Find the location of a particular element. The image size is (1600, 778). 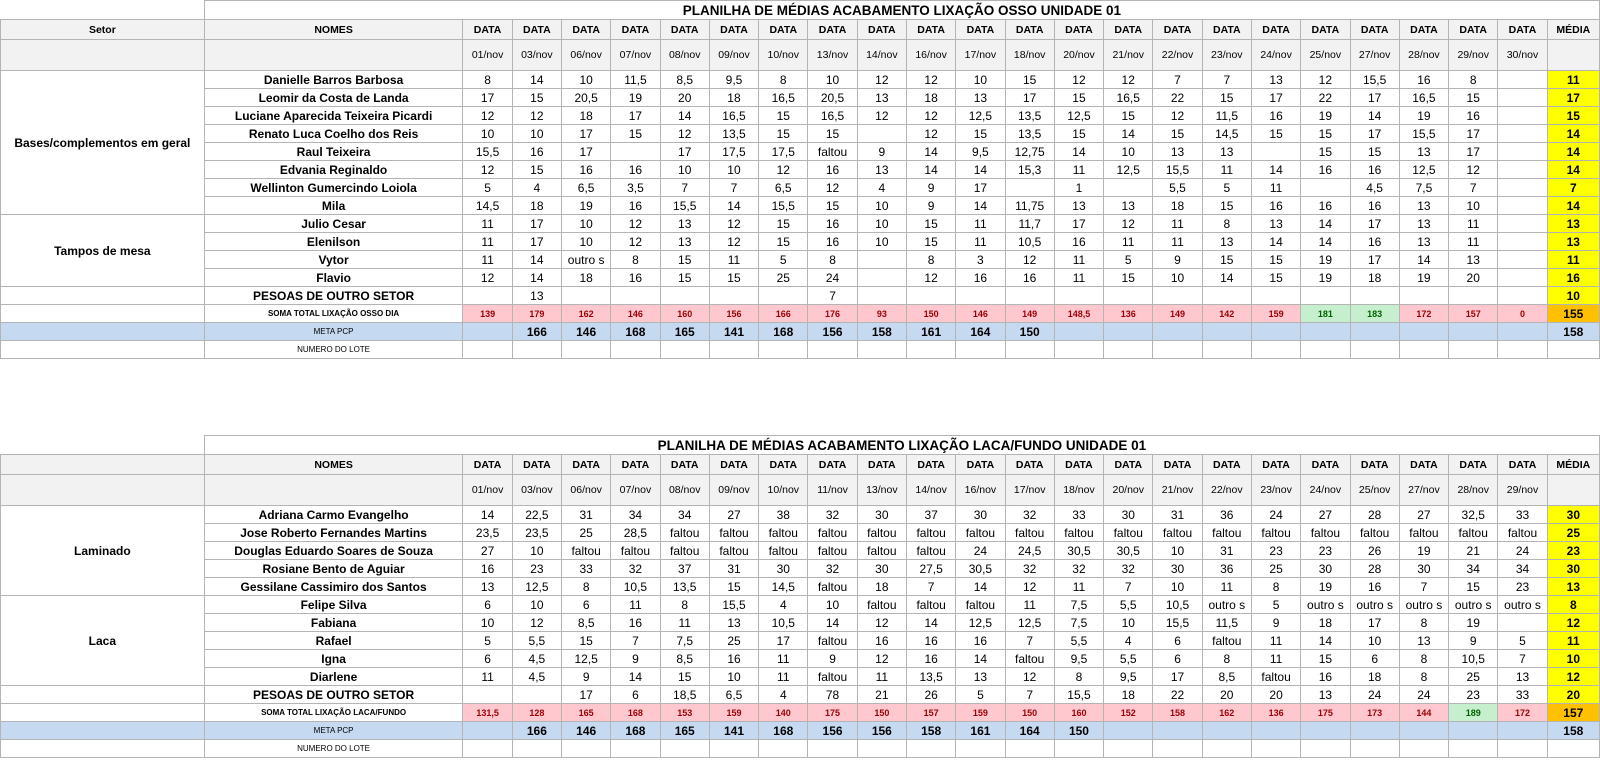

value-cell: 25 is located at coordinates (734, 640).